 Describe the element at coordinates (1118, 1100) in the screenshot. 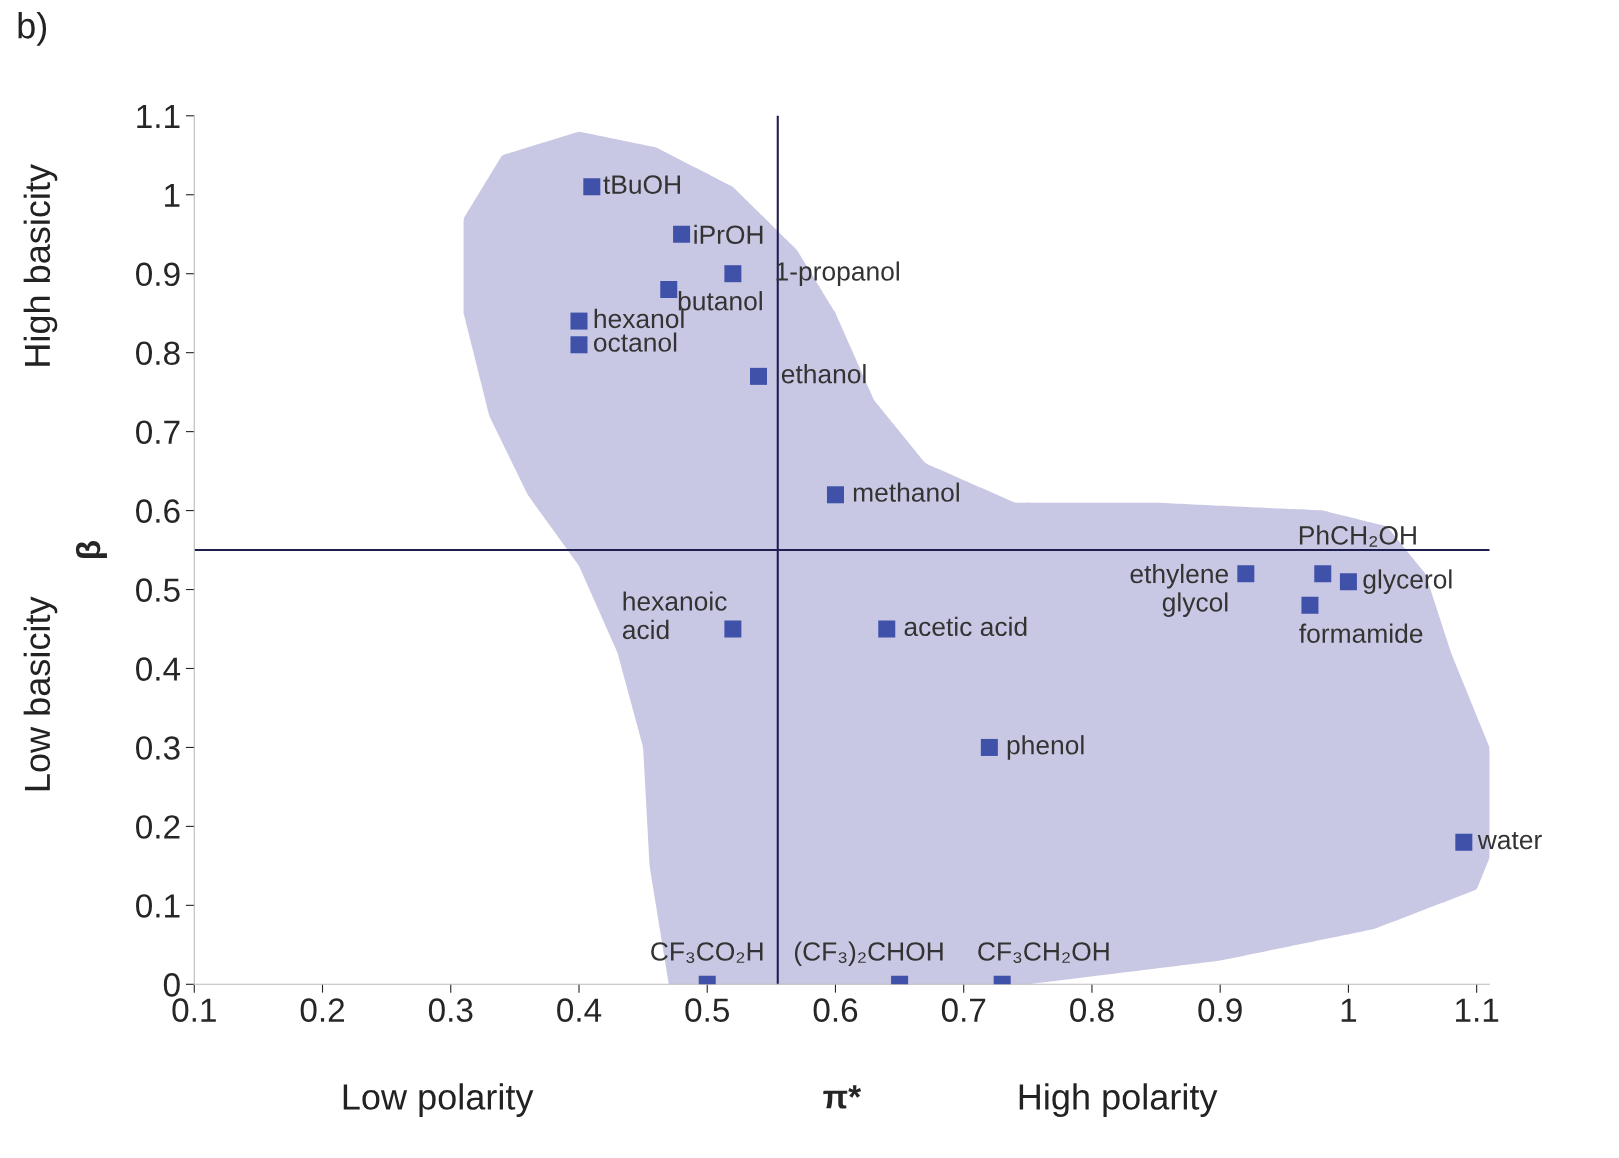

I see `text: High polarity` at that location.